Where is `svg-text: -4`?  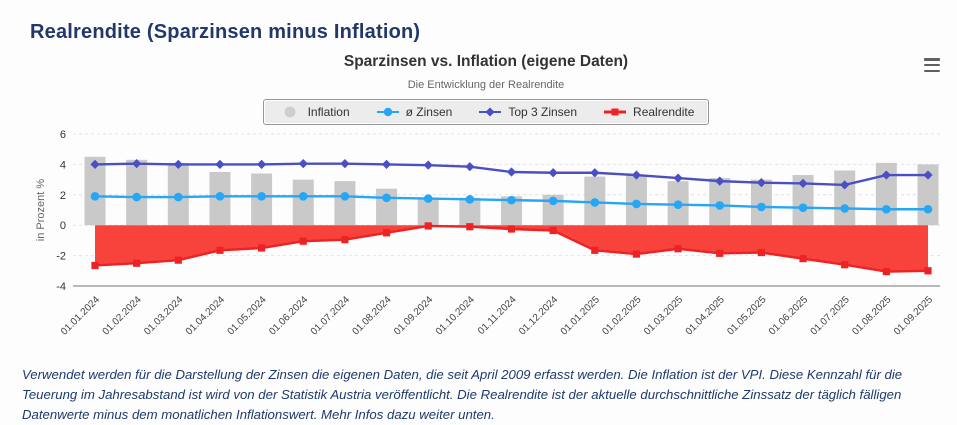
svg-text: -4 is located at coordinates (61, 287).